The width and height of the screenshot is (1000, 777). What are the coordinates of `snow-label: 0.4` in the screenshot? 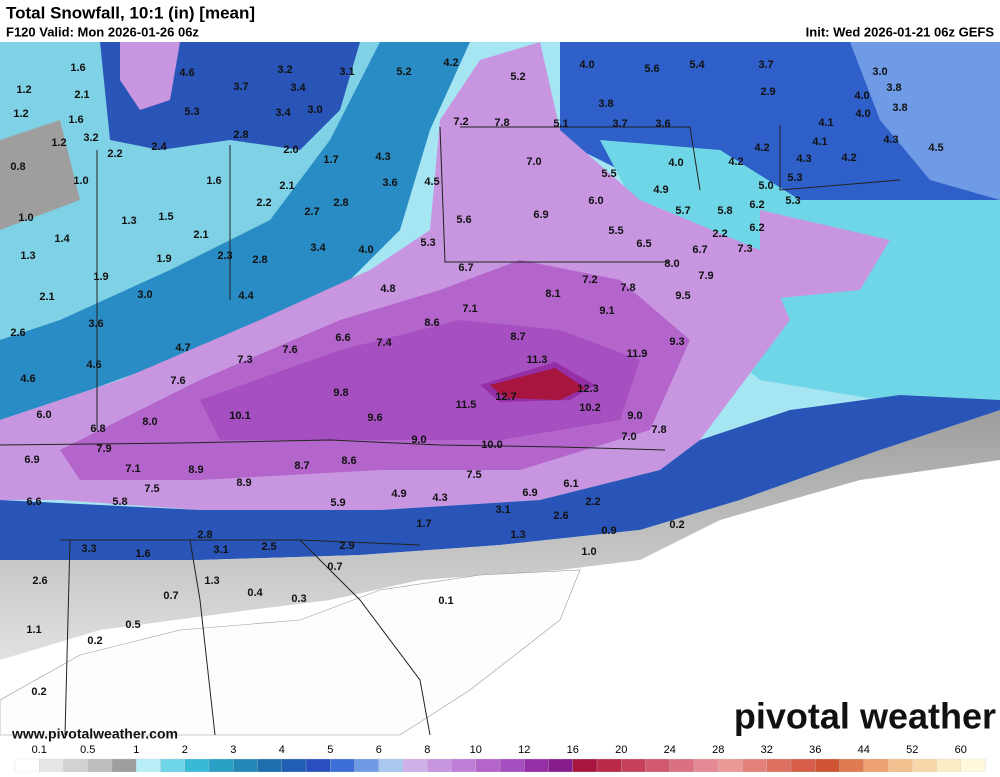 It's located at (255, 593).